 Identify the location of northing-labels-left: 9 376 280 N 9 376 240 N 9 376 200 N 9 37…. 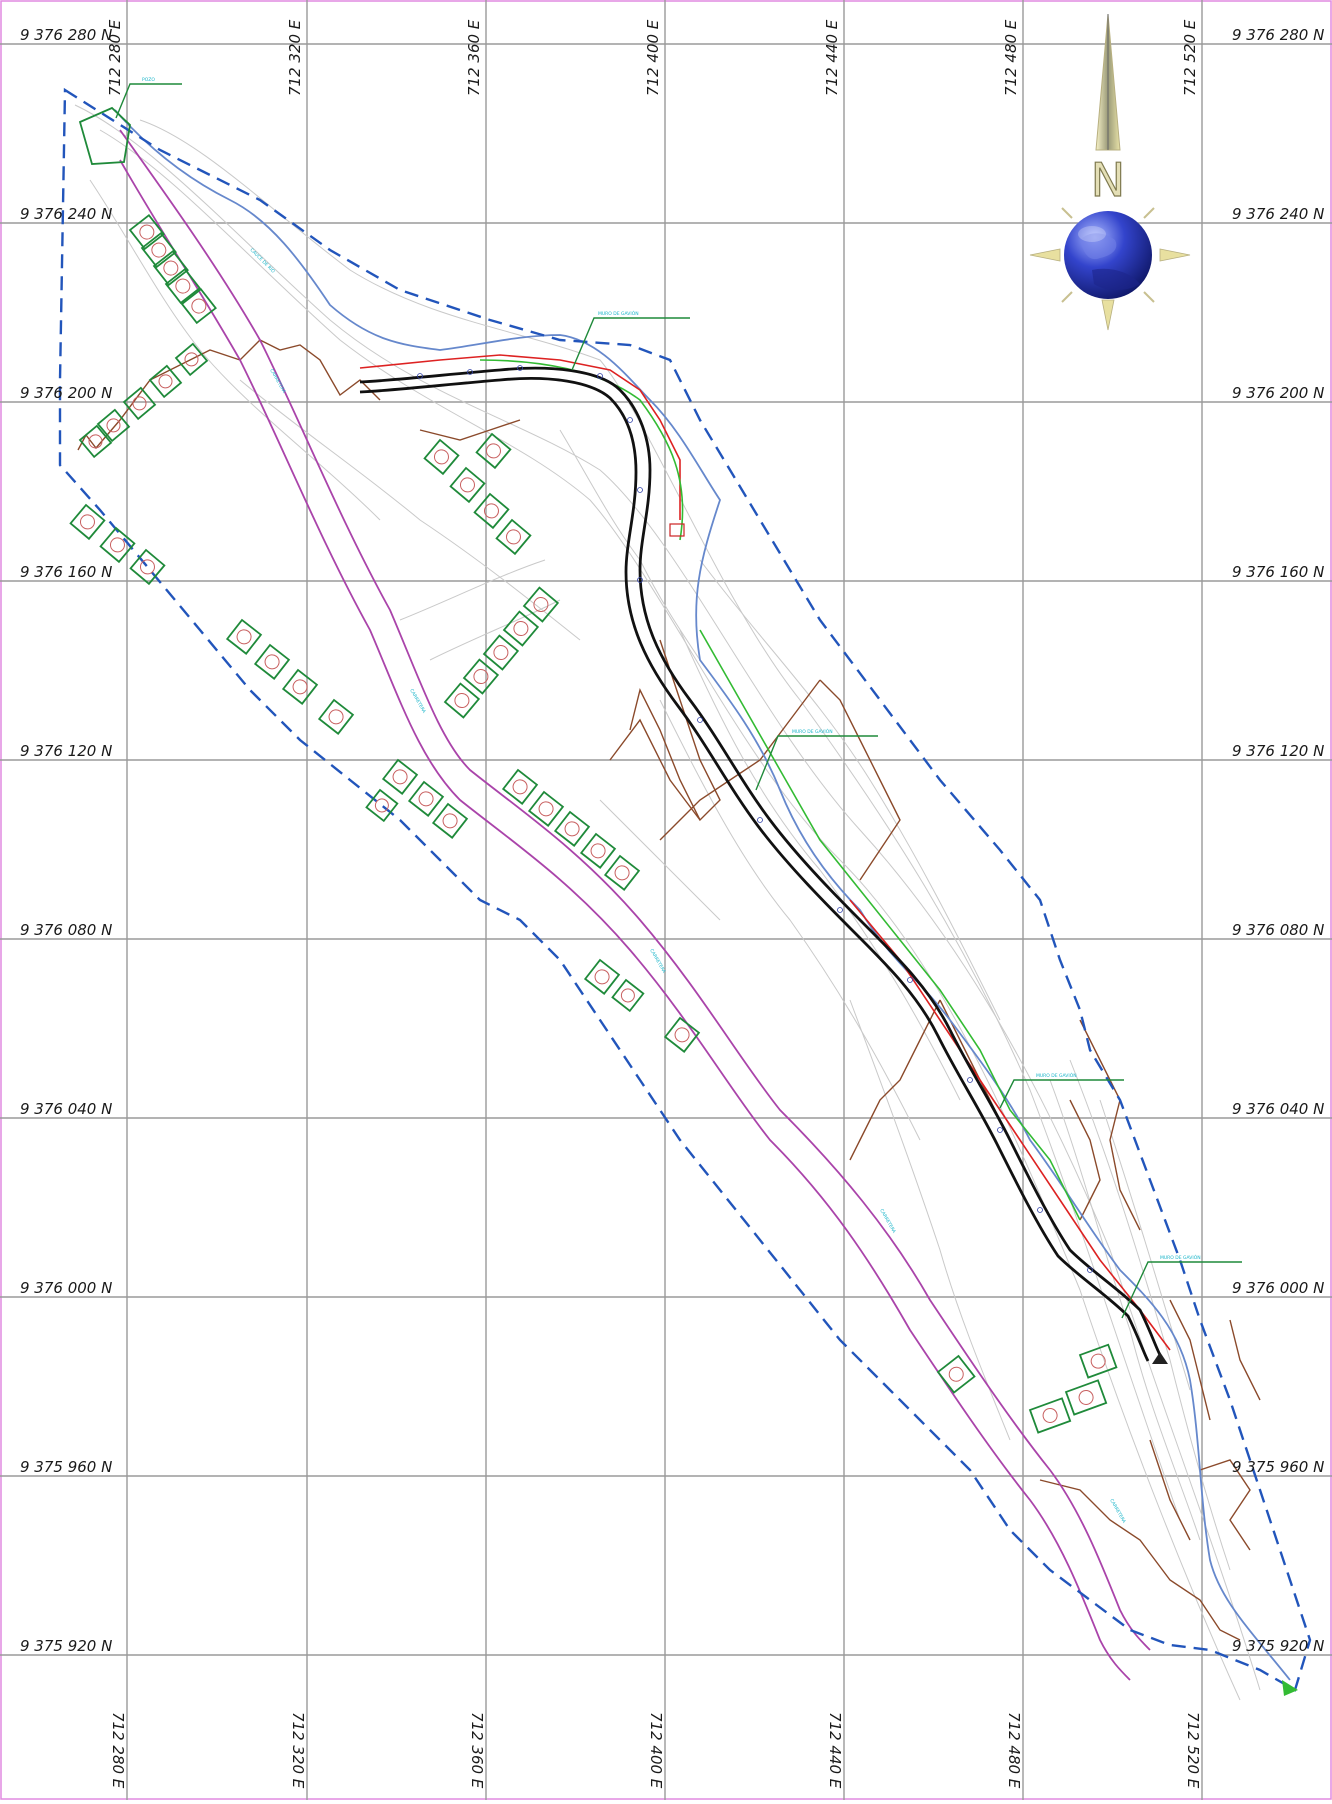
(66, 840).